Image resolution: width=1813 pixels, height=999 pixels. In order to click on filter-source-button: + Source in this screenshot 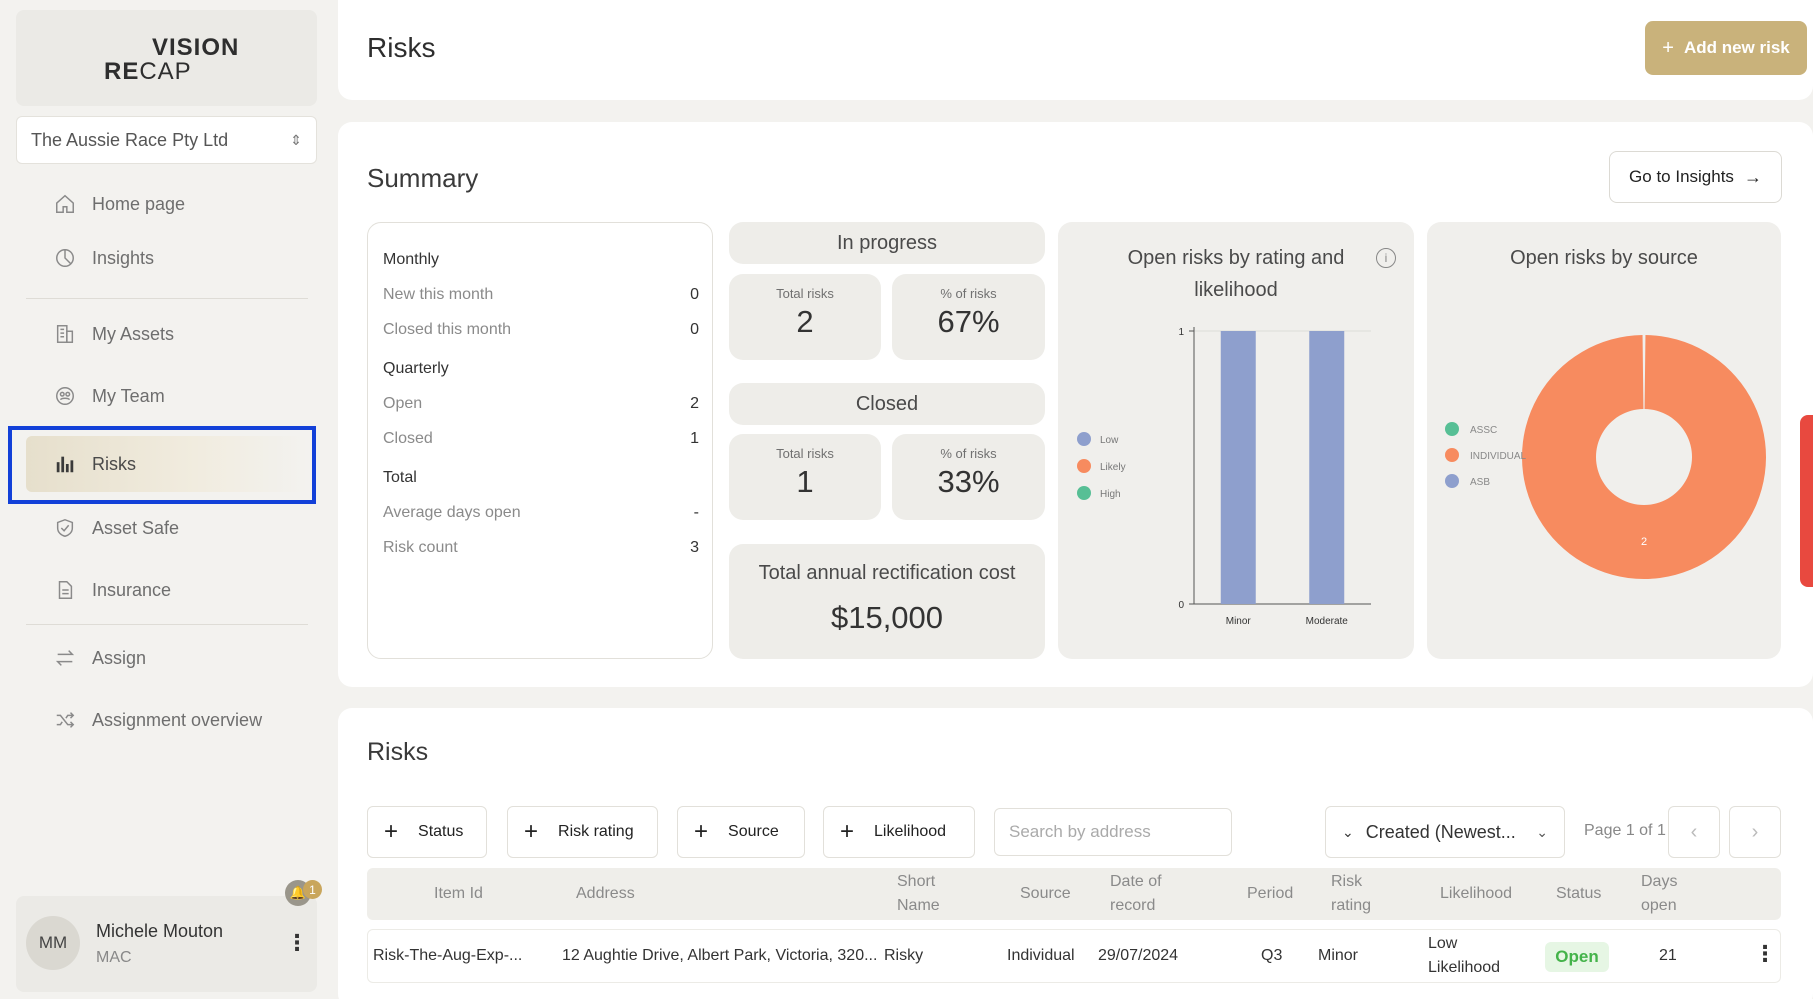, I will do `click(741, 832)`.